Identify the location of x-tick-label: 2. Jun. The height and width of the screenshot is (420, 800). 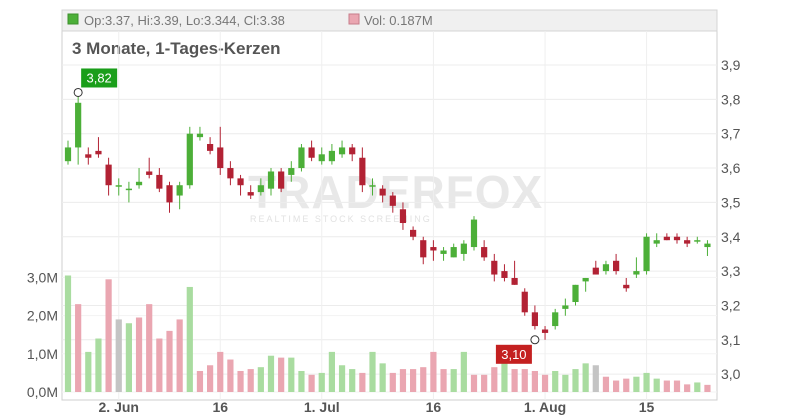
(119, 407).